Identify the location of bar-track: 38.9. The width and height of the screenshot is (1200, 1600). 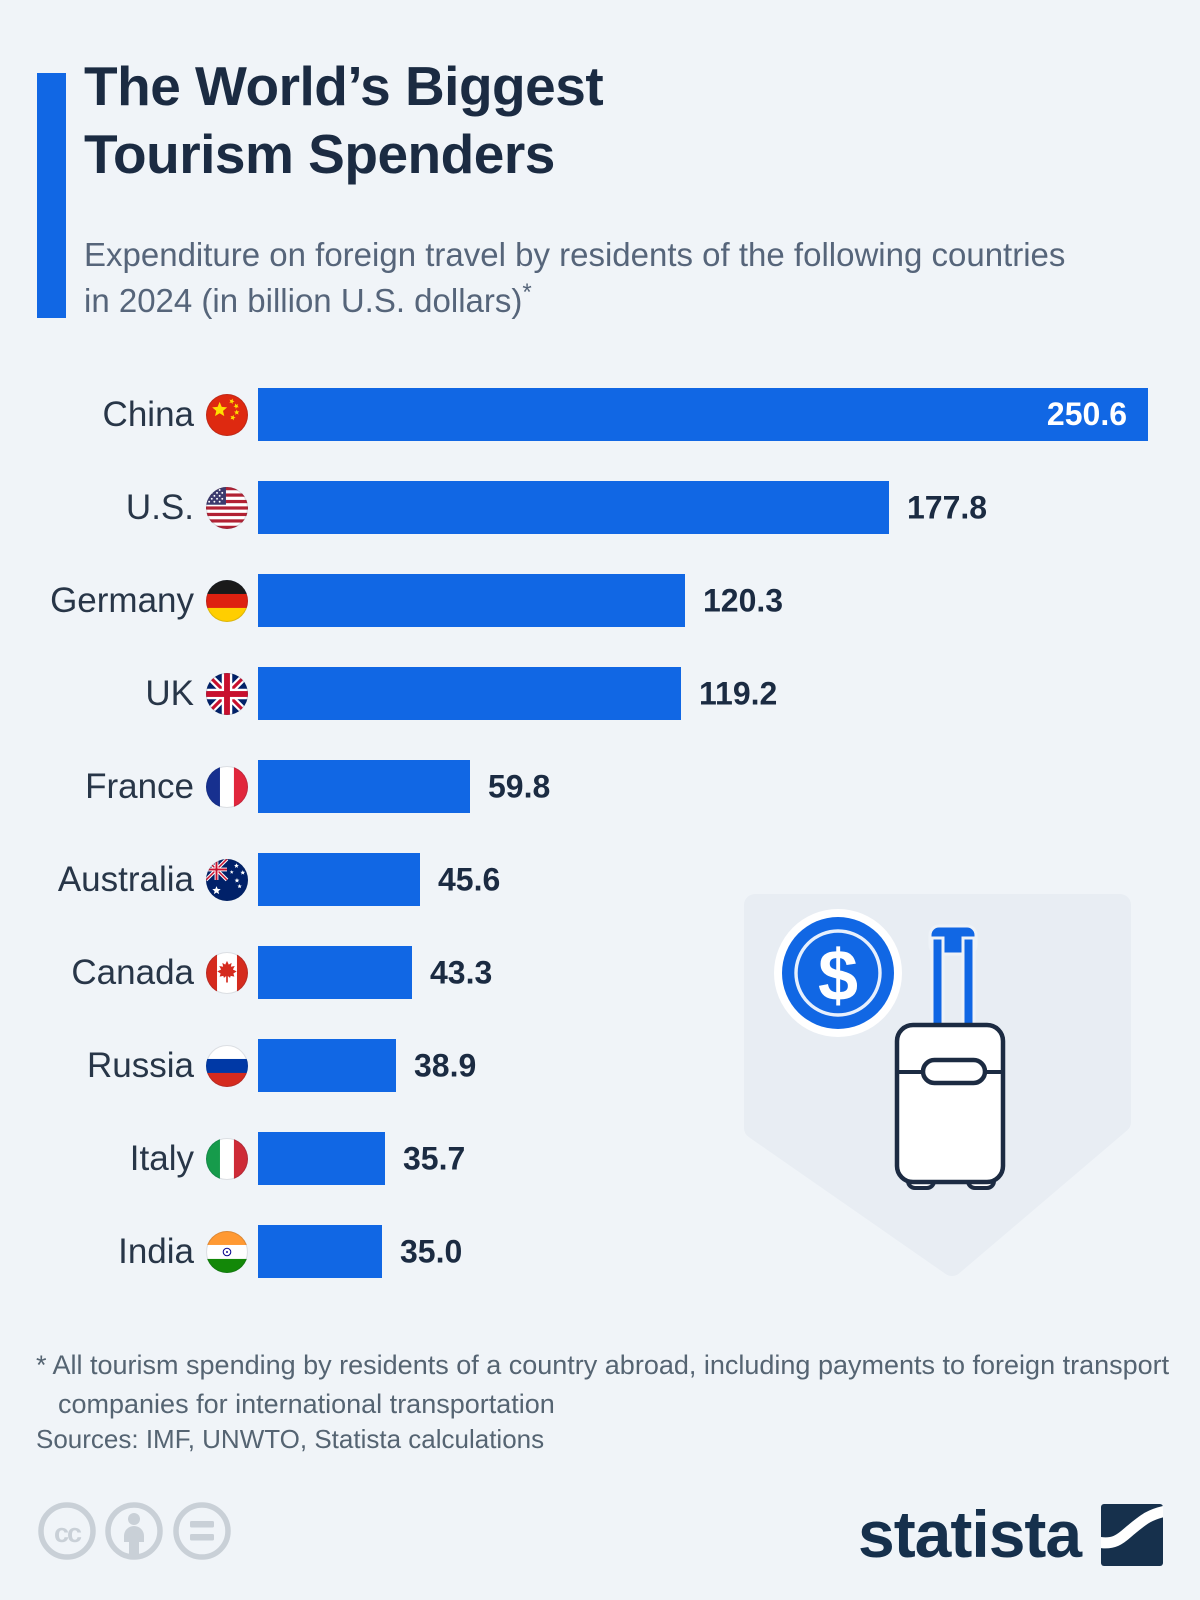
(712, 1065).